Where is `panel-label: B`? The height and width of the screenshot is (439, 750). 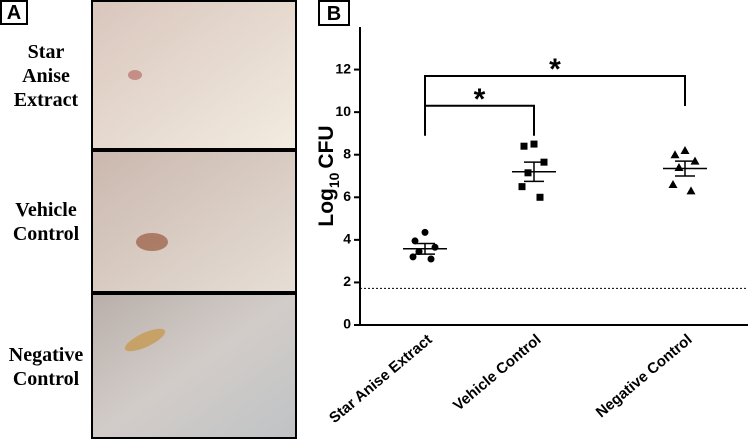 panel-label: B is located at coordinates (334, 14).